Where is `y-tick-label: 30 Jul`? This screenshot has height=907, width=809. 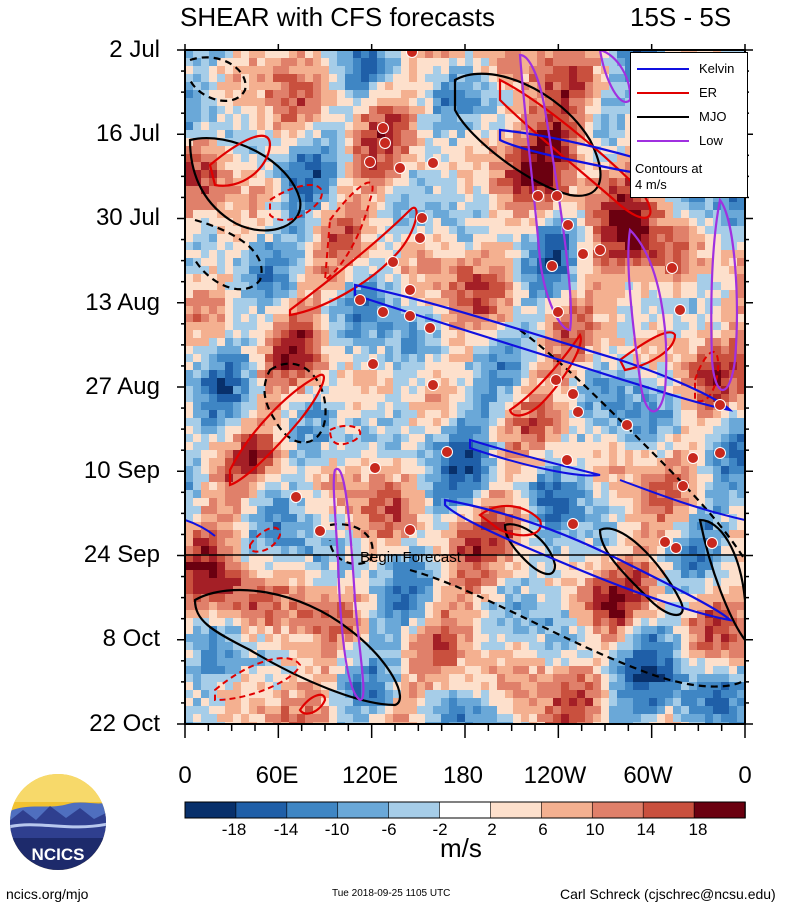
y-tick-label: 30 Jul is located at coordinates (127, 217).